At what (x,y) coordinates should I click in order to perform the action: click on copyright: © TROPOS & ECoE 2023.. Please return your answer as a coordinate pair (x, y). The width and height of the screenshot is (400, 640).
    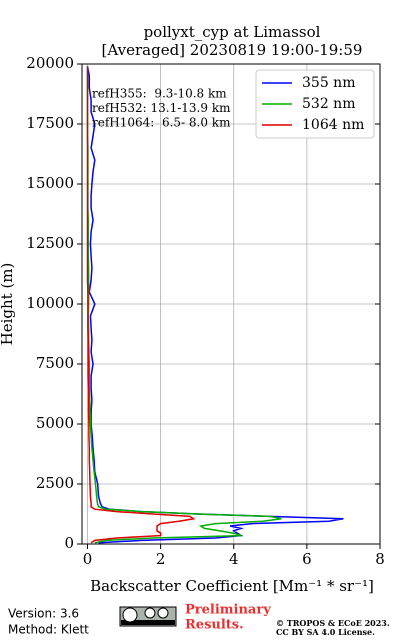
    Looking at the image, I should click on (333, 623).